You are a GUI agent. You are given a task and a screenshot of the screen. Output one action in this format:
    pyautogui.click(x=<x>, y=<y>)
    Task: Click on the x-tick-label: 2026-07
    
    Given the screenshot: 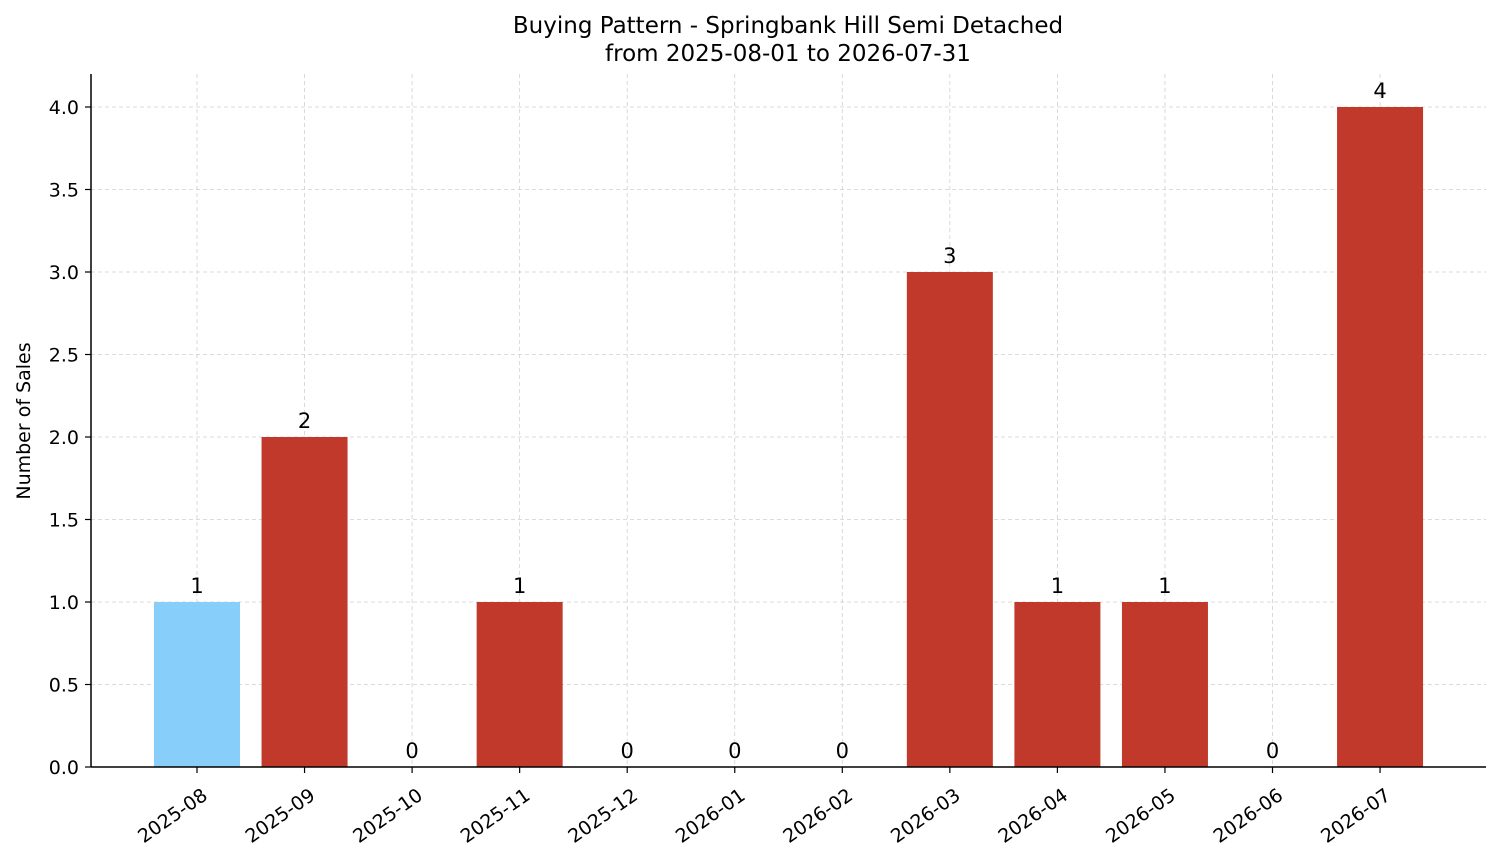 What is the action you would take?
    pyautogui.click(x=1356, y=816)
    